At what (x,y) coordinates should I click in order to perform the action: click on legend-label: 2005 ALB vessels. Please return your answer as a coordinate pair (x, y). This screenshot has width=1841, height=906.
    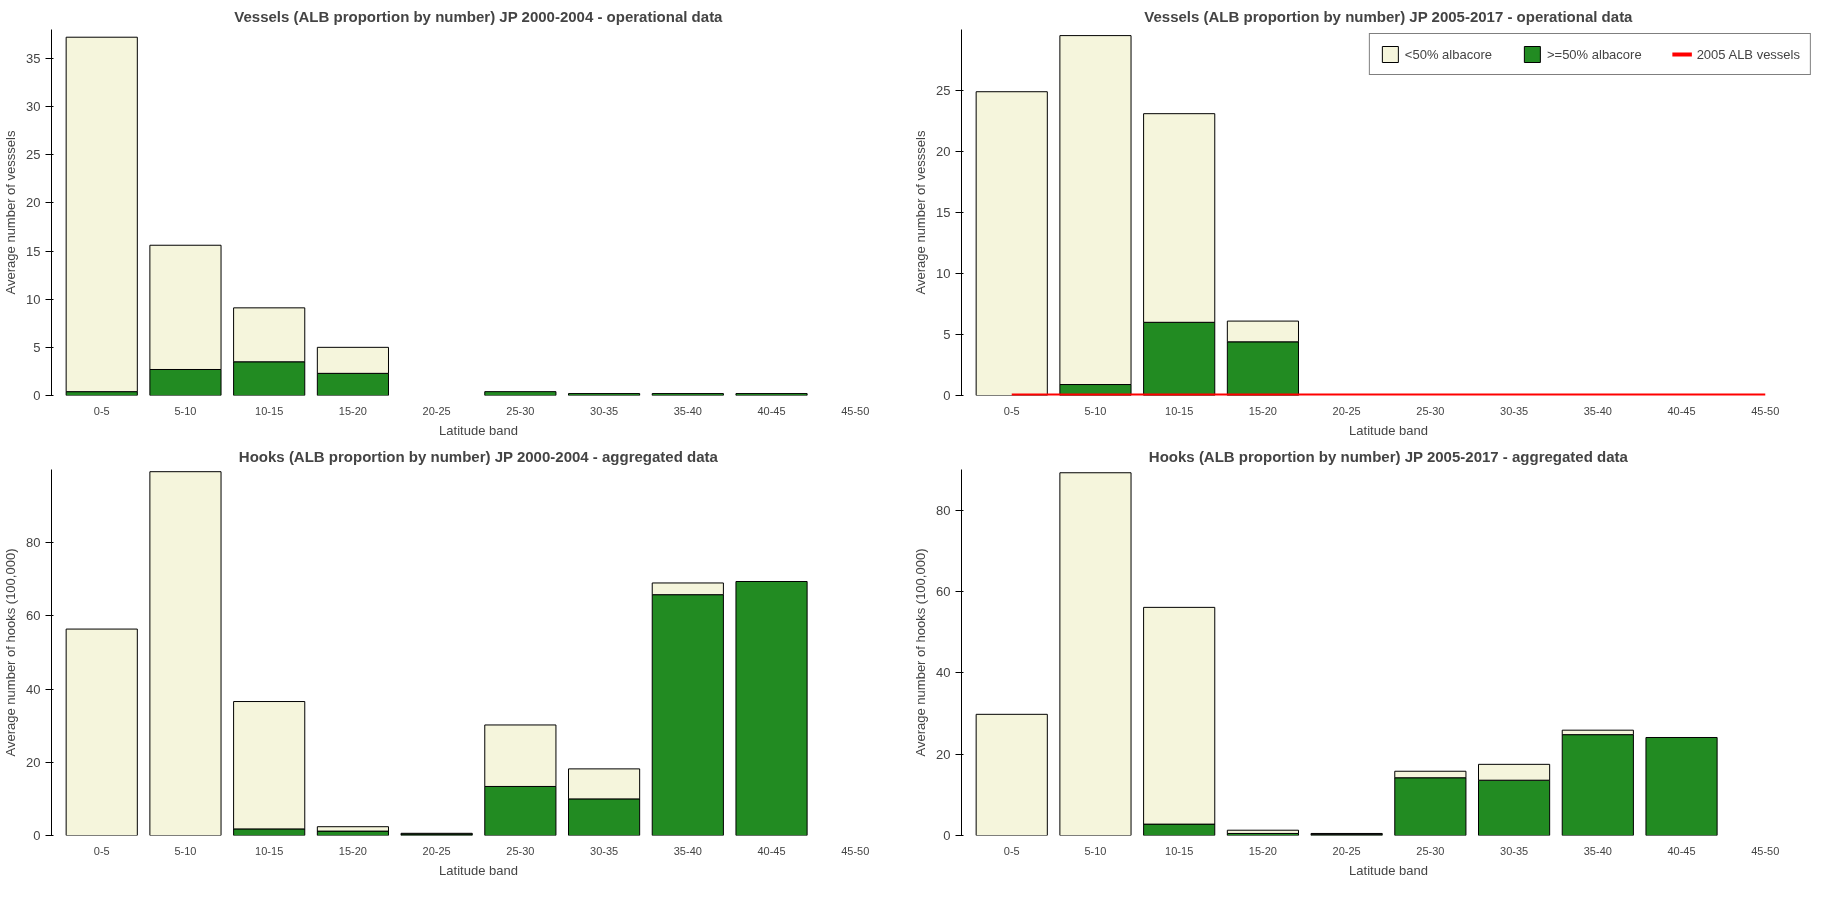
    Looking at the image, I should click on (1748, 54).